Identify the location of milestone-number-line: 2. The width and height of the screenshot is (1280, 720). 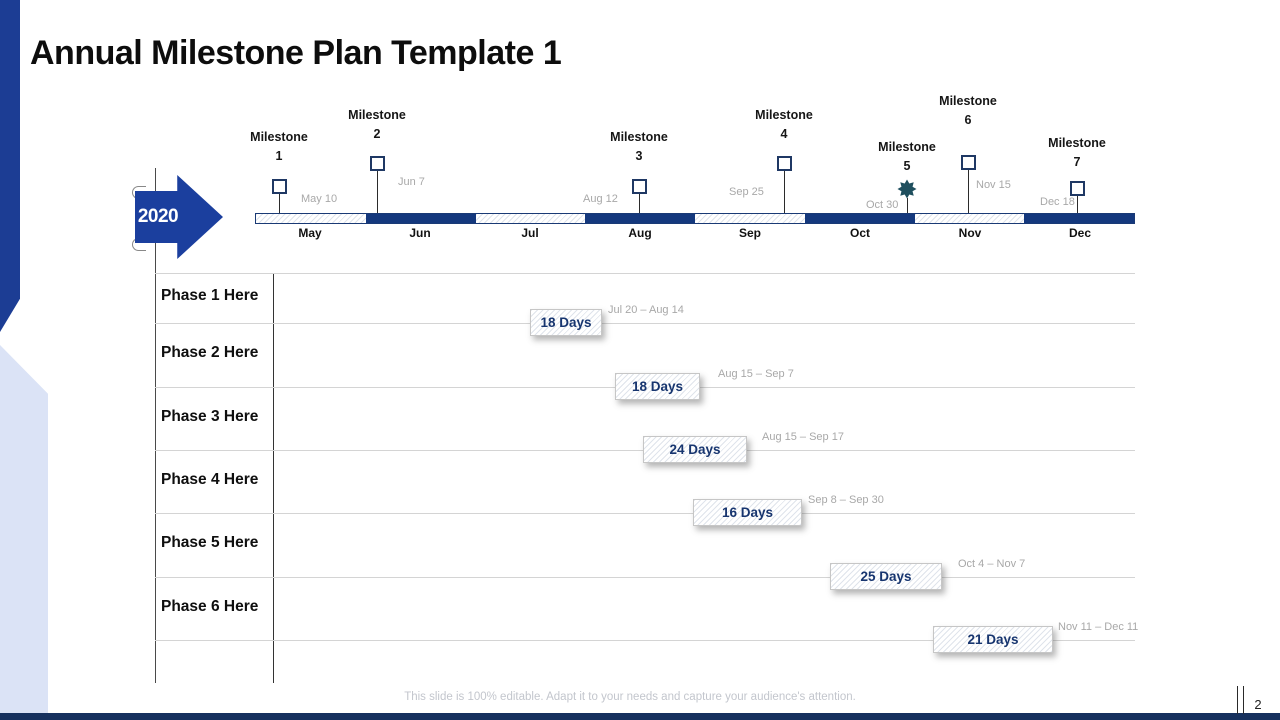
(377, 133).